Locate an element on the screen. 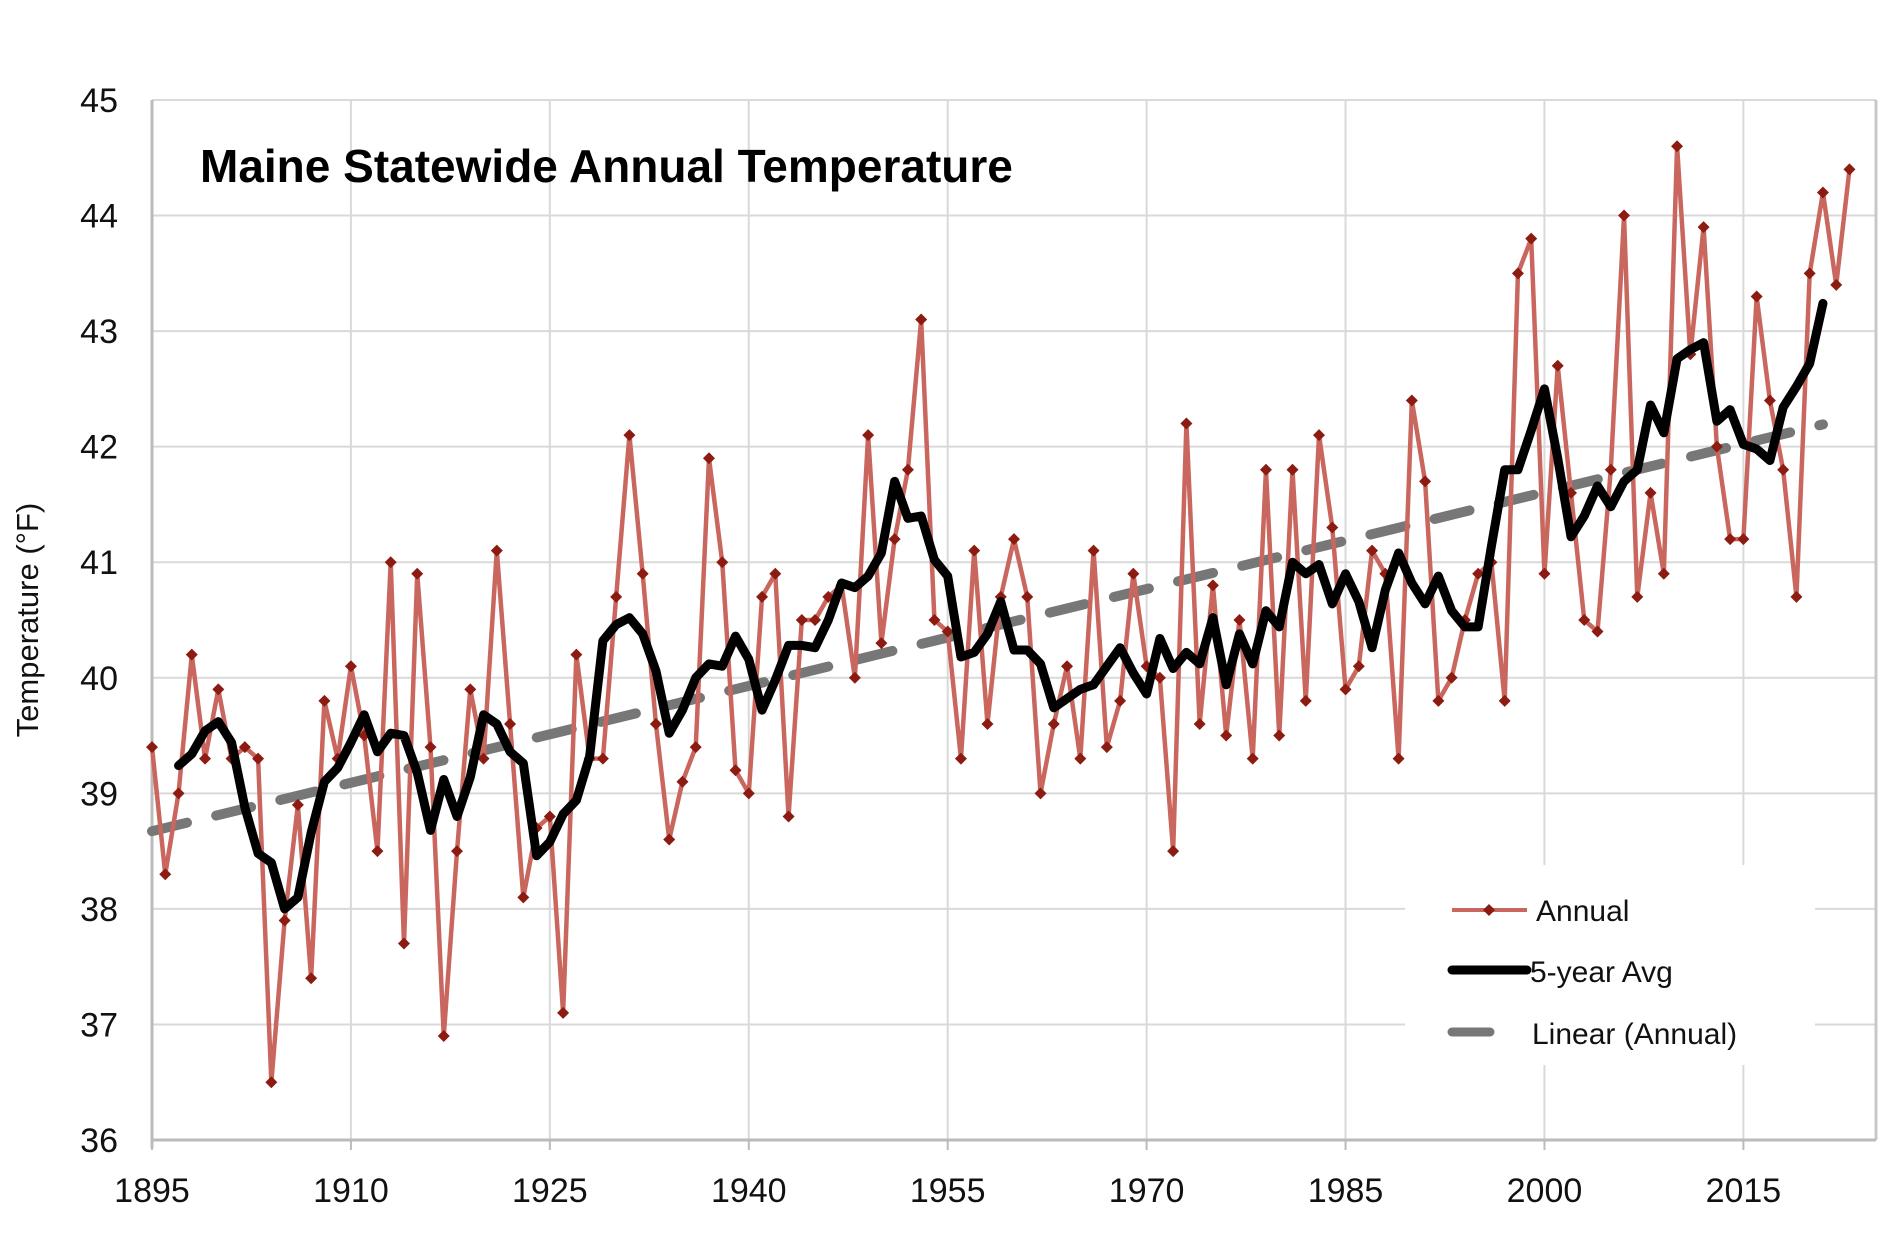 The height and width of the screenshot is (1248, 1898). legend-avg-label: 5-year Avg is located at coordinates (1601, 972).